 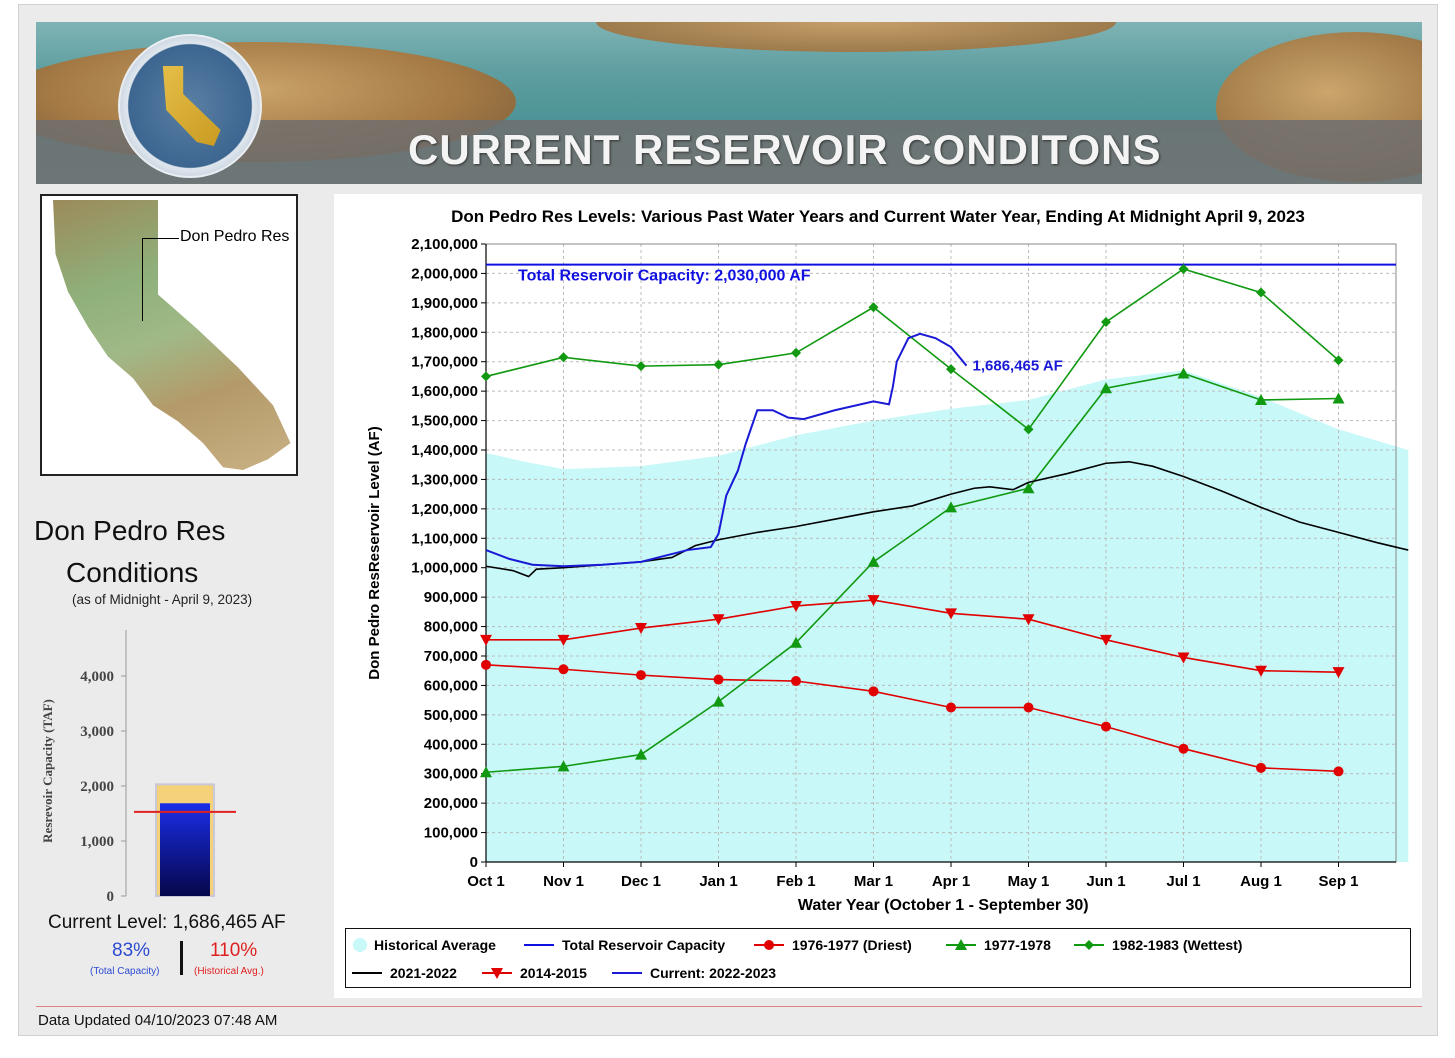 What do you see at coordinates (1177, 945) in the screenshot?
I see `legend-label: 1982-1983 (Wettest)` at bounding box center [1177, 945].